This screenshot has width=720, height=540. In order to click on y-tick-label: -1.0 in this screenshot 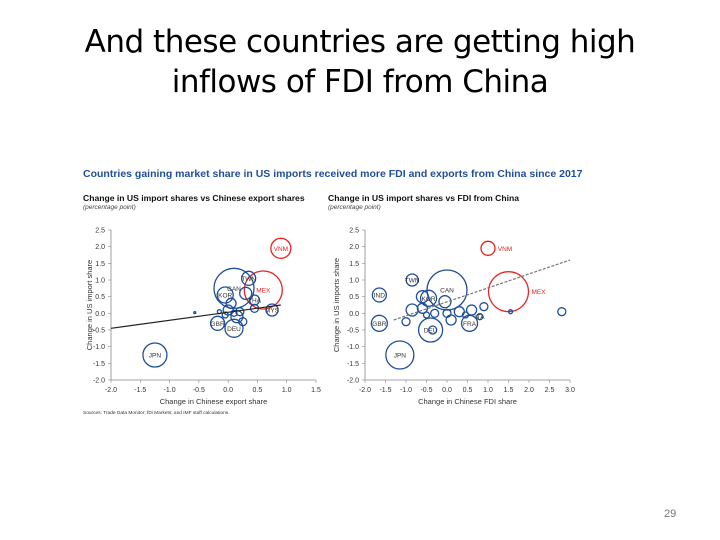, I will do `click(353, 347)`.